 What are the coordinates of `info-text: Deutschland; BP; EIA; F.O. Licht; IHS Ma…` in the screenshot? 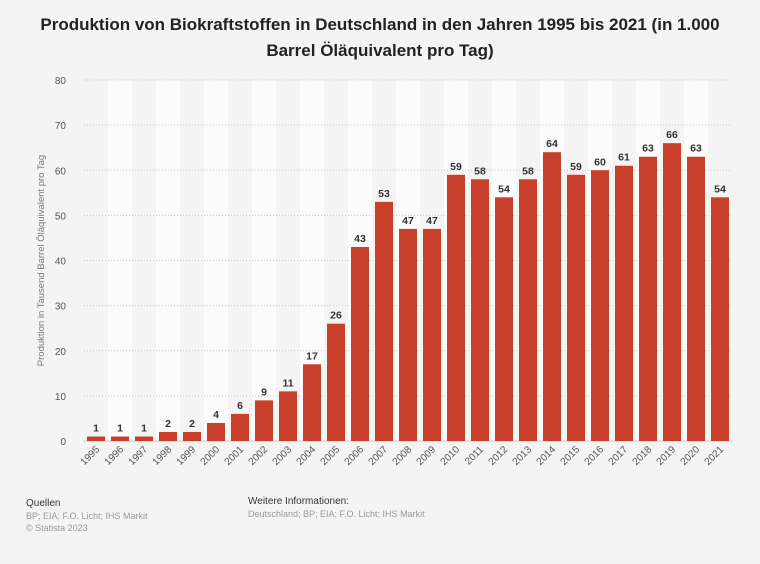 It's located at (336, 514).